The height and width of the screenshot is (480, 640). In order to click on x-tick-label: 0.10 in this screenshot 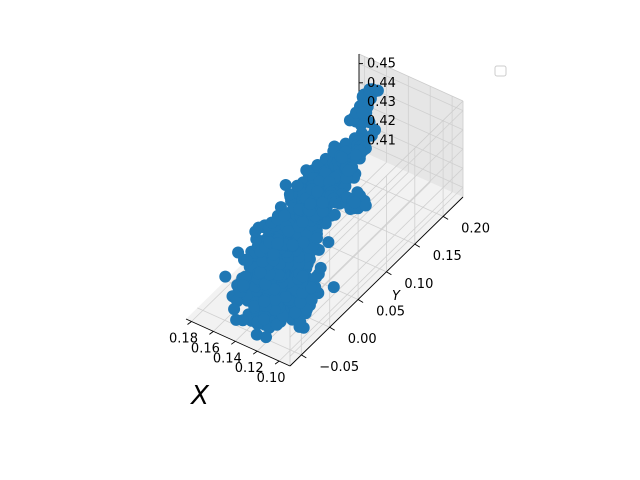, I will do `click(271, 378)`.